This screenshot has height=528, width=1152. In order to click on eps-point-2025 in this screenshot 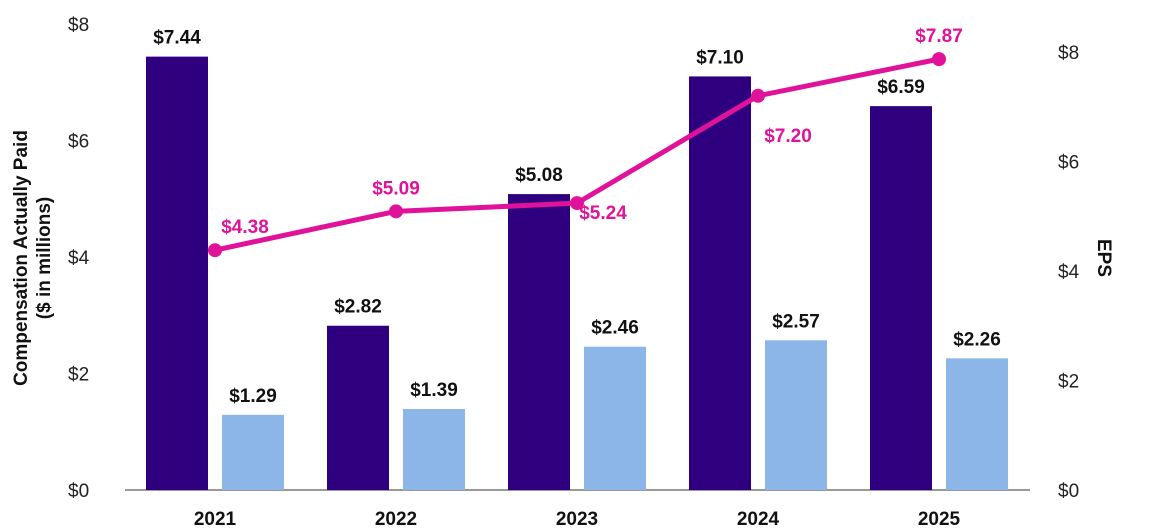, I will do `click(939, 59)`.